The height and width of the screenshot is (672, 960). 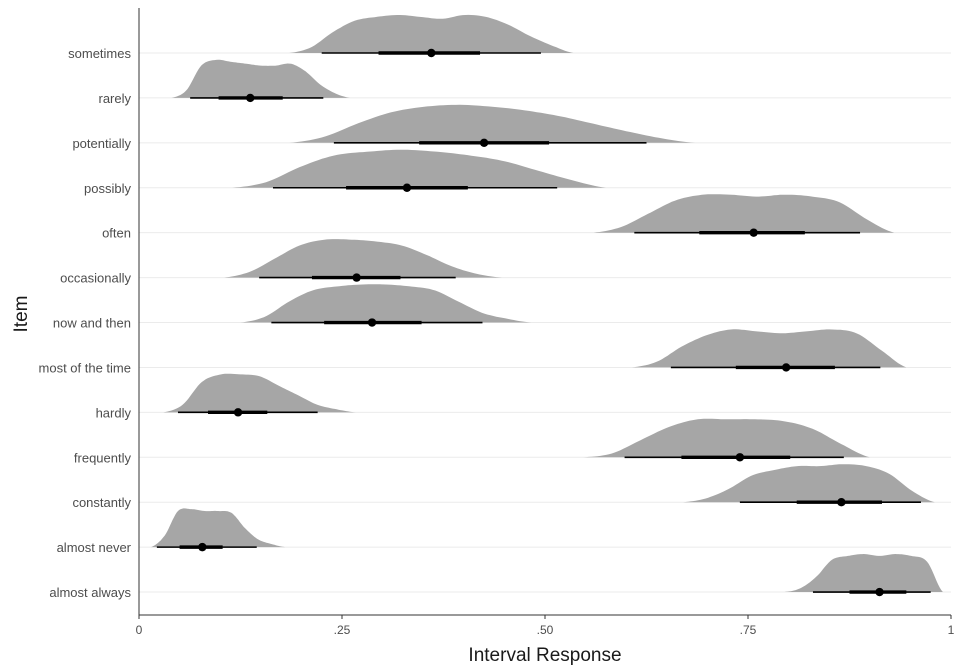 I want to click on x-axis-title: Interval Response, so click(x=544, y=655).